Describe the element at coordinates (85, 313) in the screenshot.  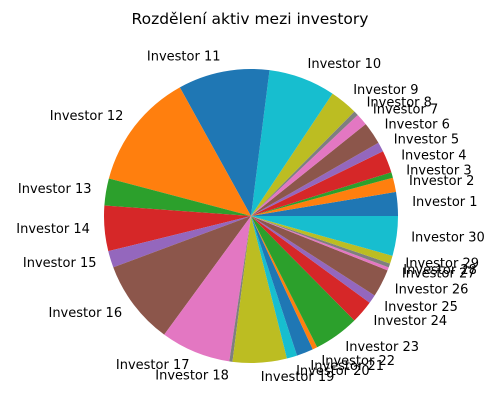
I see `slice-label-16: Investor 16` at that location.